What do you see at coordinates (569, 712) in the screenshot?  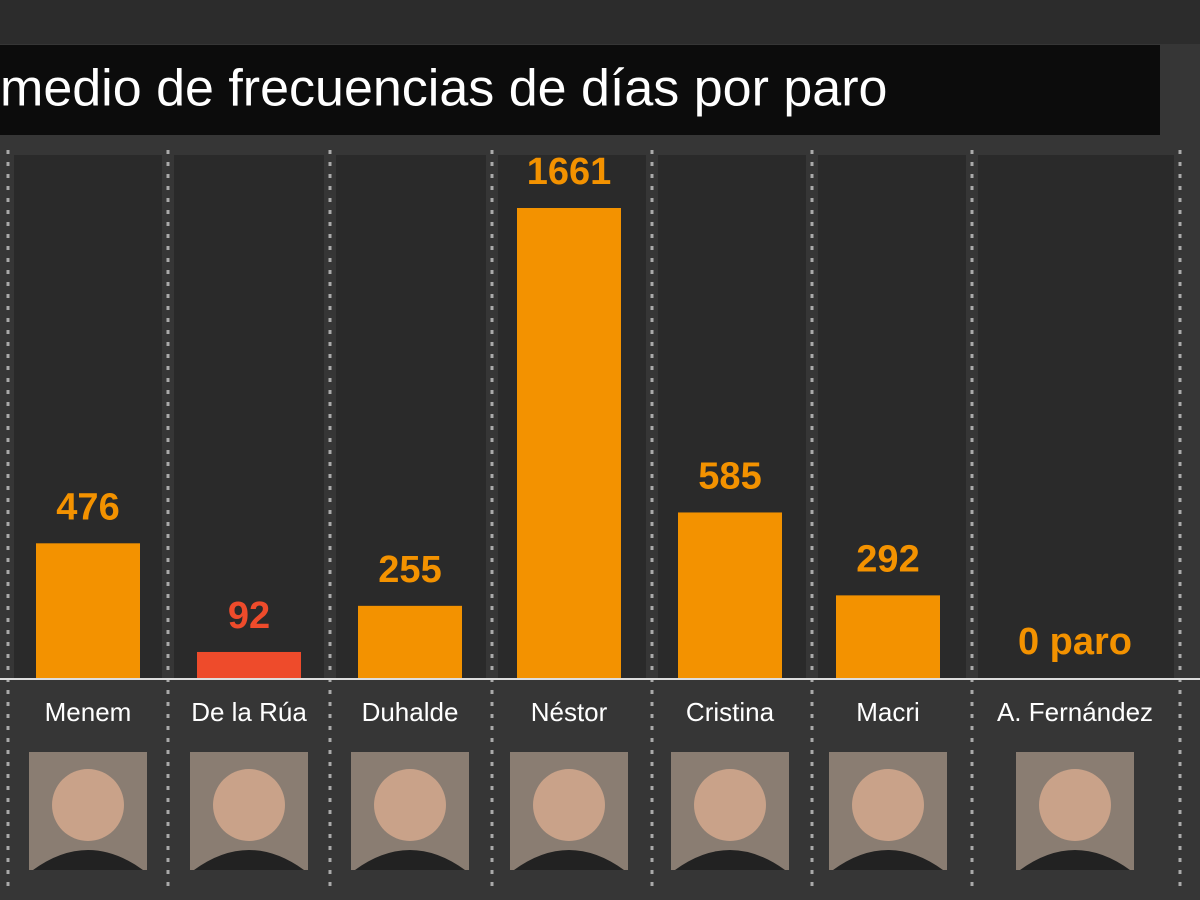 I see `category-label: Néstor` at bounding box center [569, 712].